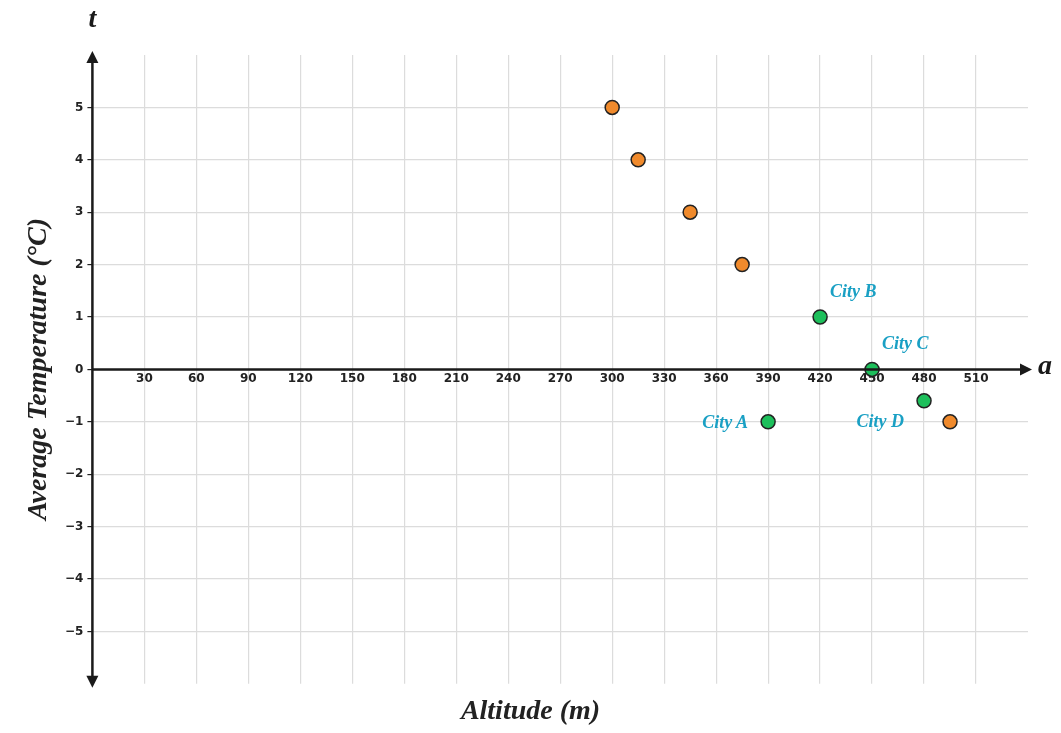 The width and height of the screenshot is (1061, 733). I want to click on y-tick-label: 4, so click(79, 158).